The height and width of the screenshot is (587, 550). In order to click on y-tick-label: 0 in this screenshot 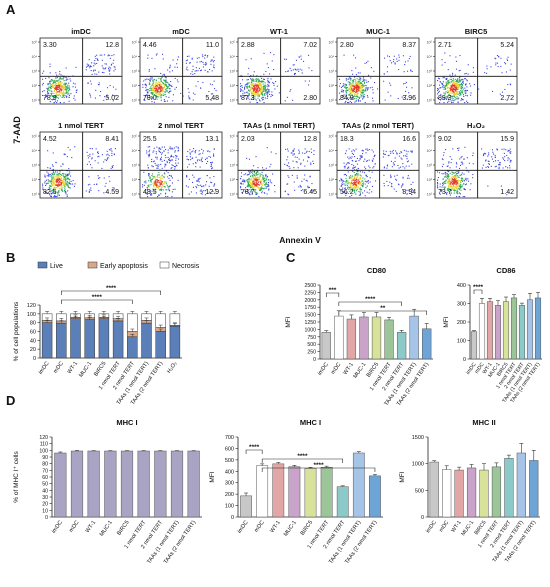, I will do `click(34, 359)`.